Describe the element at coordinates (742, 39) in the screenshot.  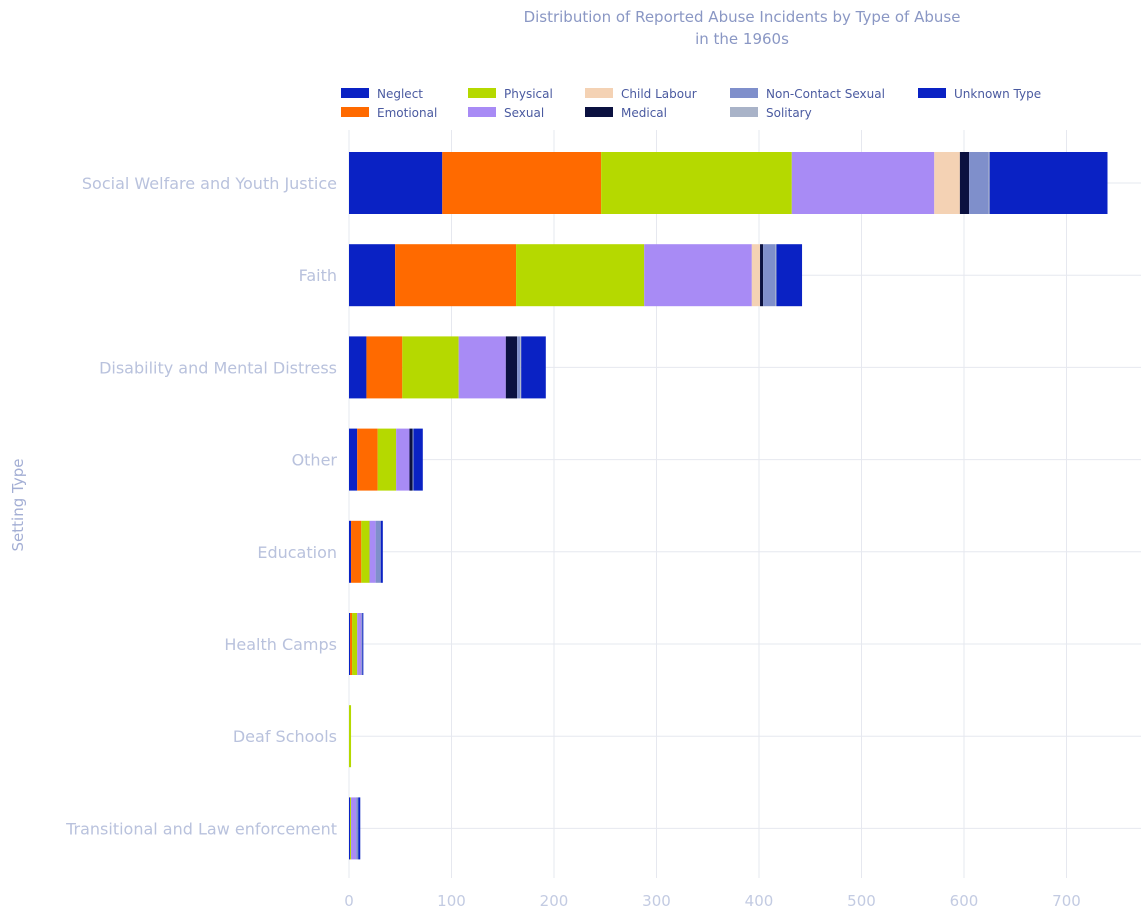
I see `chart-title-line2: in the 1960s` at that location.